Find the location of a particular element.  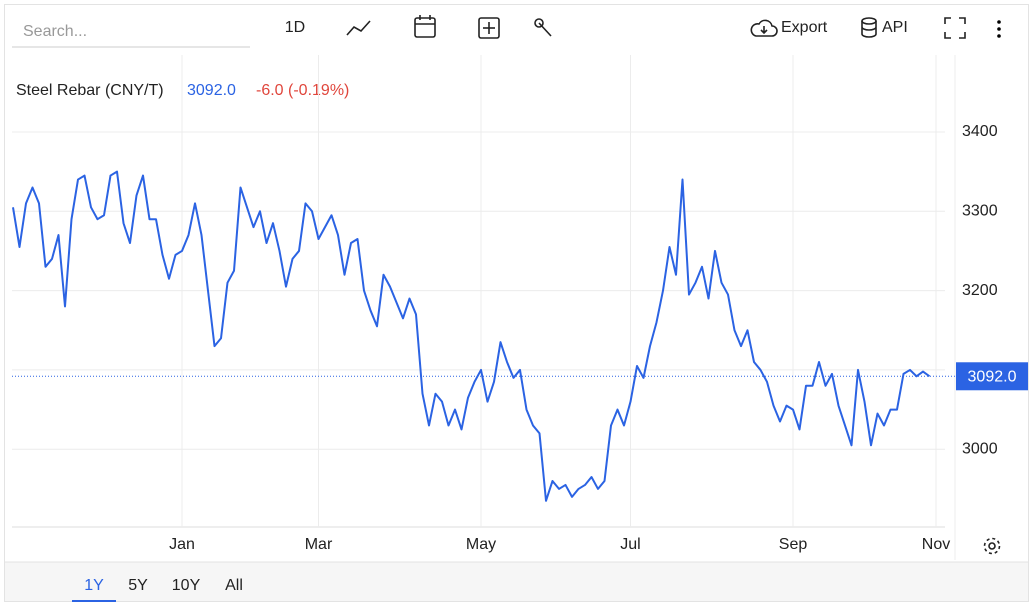

range-button: 1Y is located at coordinates (94, 585).